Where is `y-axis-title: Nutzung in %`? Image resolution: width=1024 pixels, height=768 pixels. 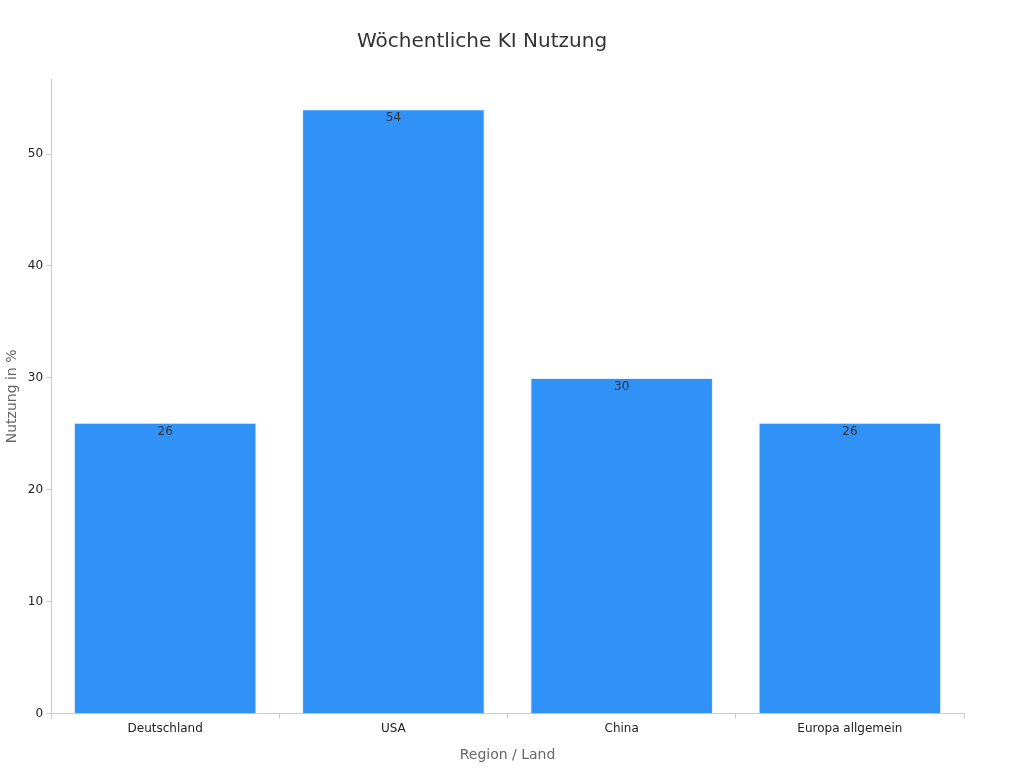 y-axis-title: Nutzung in % is located at coordinates (11, 396).